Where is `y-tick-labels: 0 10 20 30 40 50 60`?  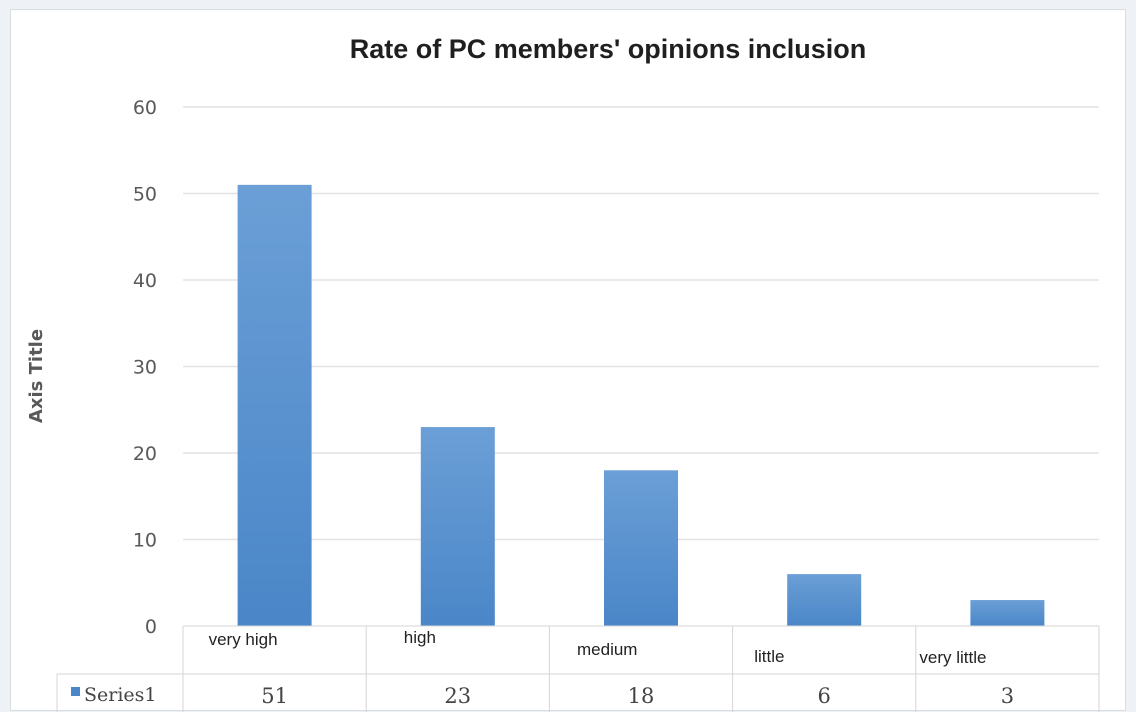 y-tick-labels: 0 10 20 30 40 50 60 is located at coordinates (145, 367).